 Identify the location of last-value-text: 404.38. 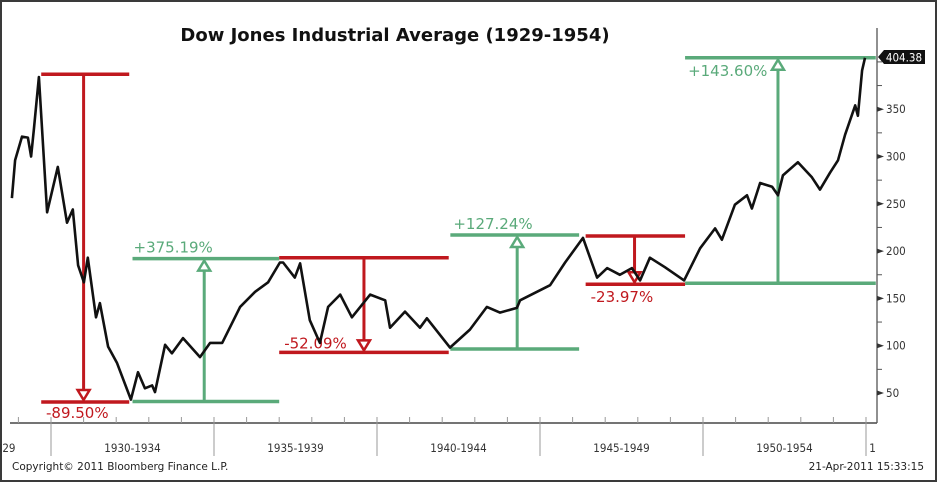
(904, 58).